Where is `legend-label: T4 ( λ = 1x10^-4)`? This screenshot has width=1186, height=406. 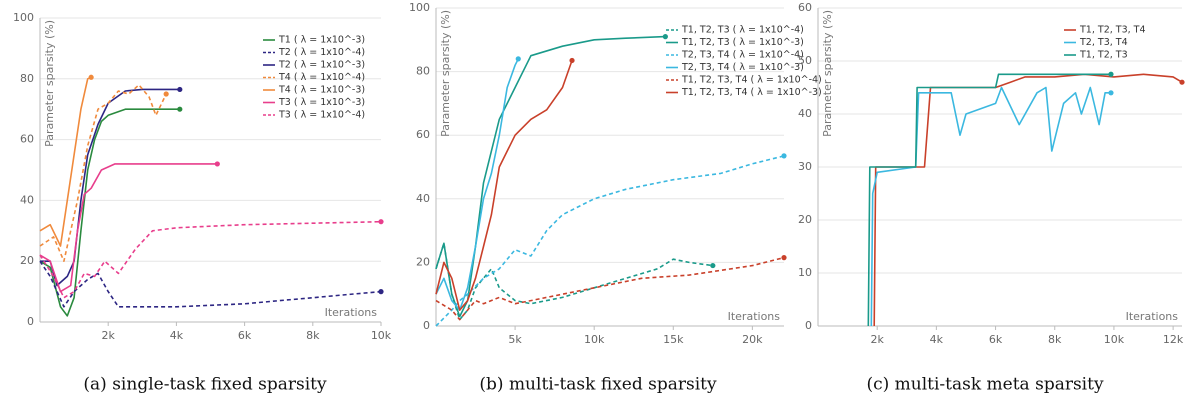
legend-label: T4 ( λ = 1x10^-4) is located at coordinates (321, 77).